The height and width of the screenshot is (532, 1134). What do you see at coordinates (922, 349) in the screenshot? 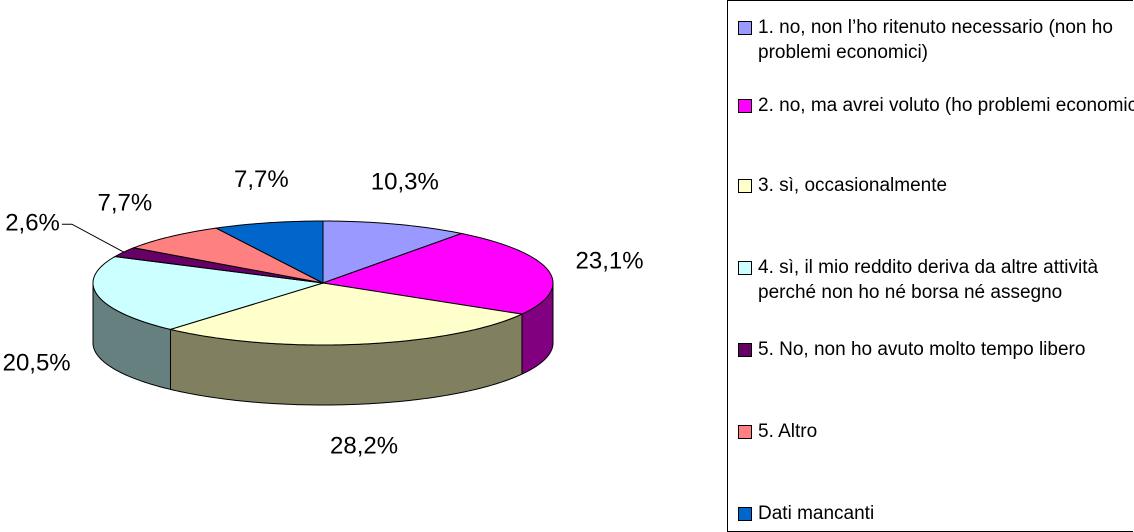
I see `legend-label: 5. No, non ho avuto molto tempo libero` at bounding box center [922, 349].